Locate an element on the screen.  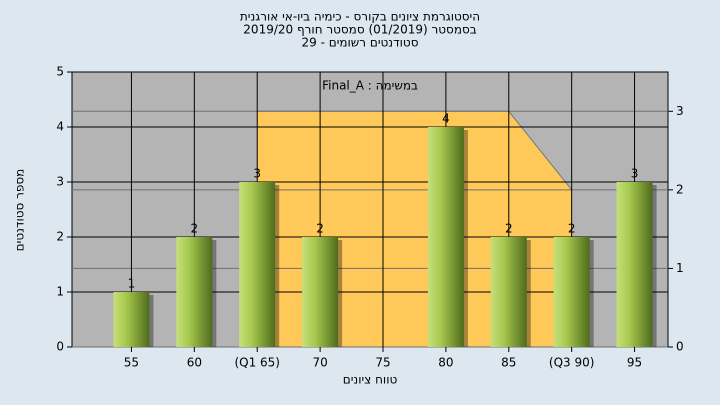
x-tick-label: (Q1 65) is located at coordinates (257, 363).